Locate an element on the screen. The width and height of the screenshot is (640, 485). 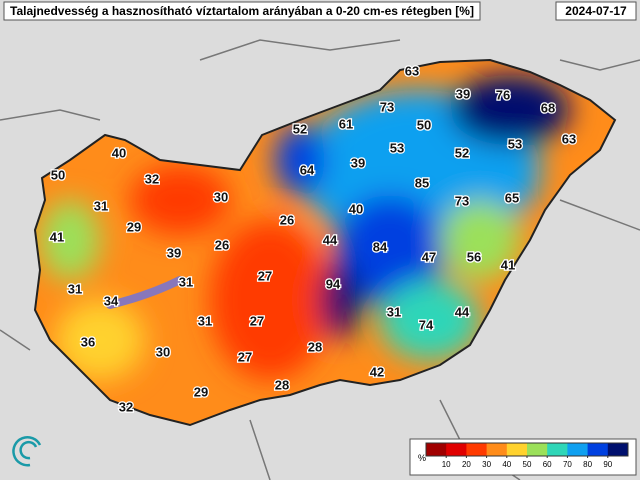
colorbar-tick-label: 60 is located at coordinates (547, 464).